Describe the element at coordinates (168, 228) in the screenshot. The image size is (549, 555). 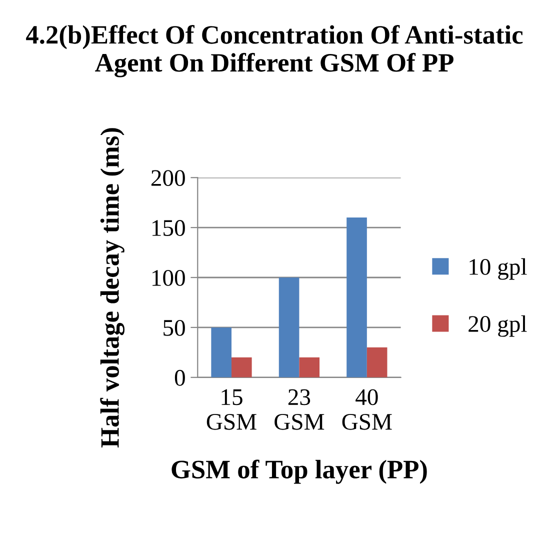
I see `y-tick-label: 150` at that location.